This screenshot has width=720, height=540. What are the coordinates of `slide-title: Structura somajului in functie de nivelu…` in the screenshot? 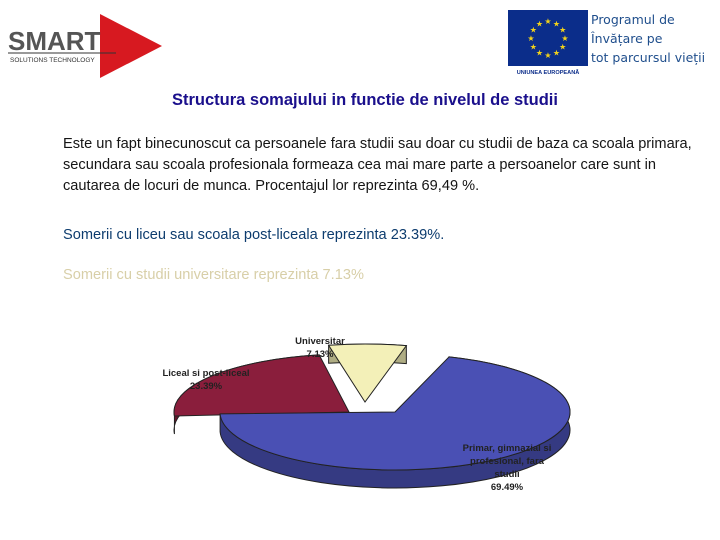 It's located at (365, 100).